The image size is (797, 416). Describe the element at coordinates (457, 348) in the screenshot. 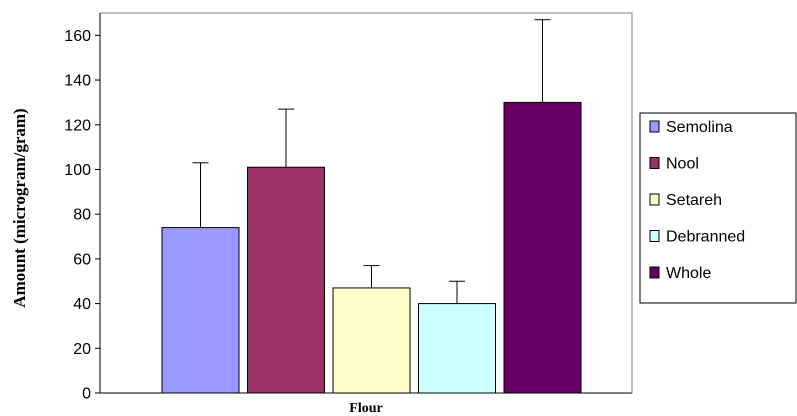

I see `bar-debranned` at that location.